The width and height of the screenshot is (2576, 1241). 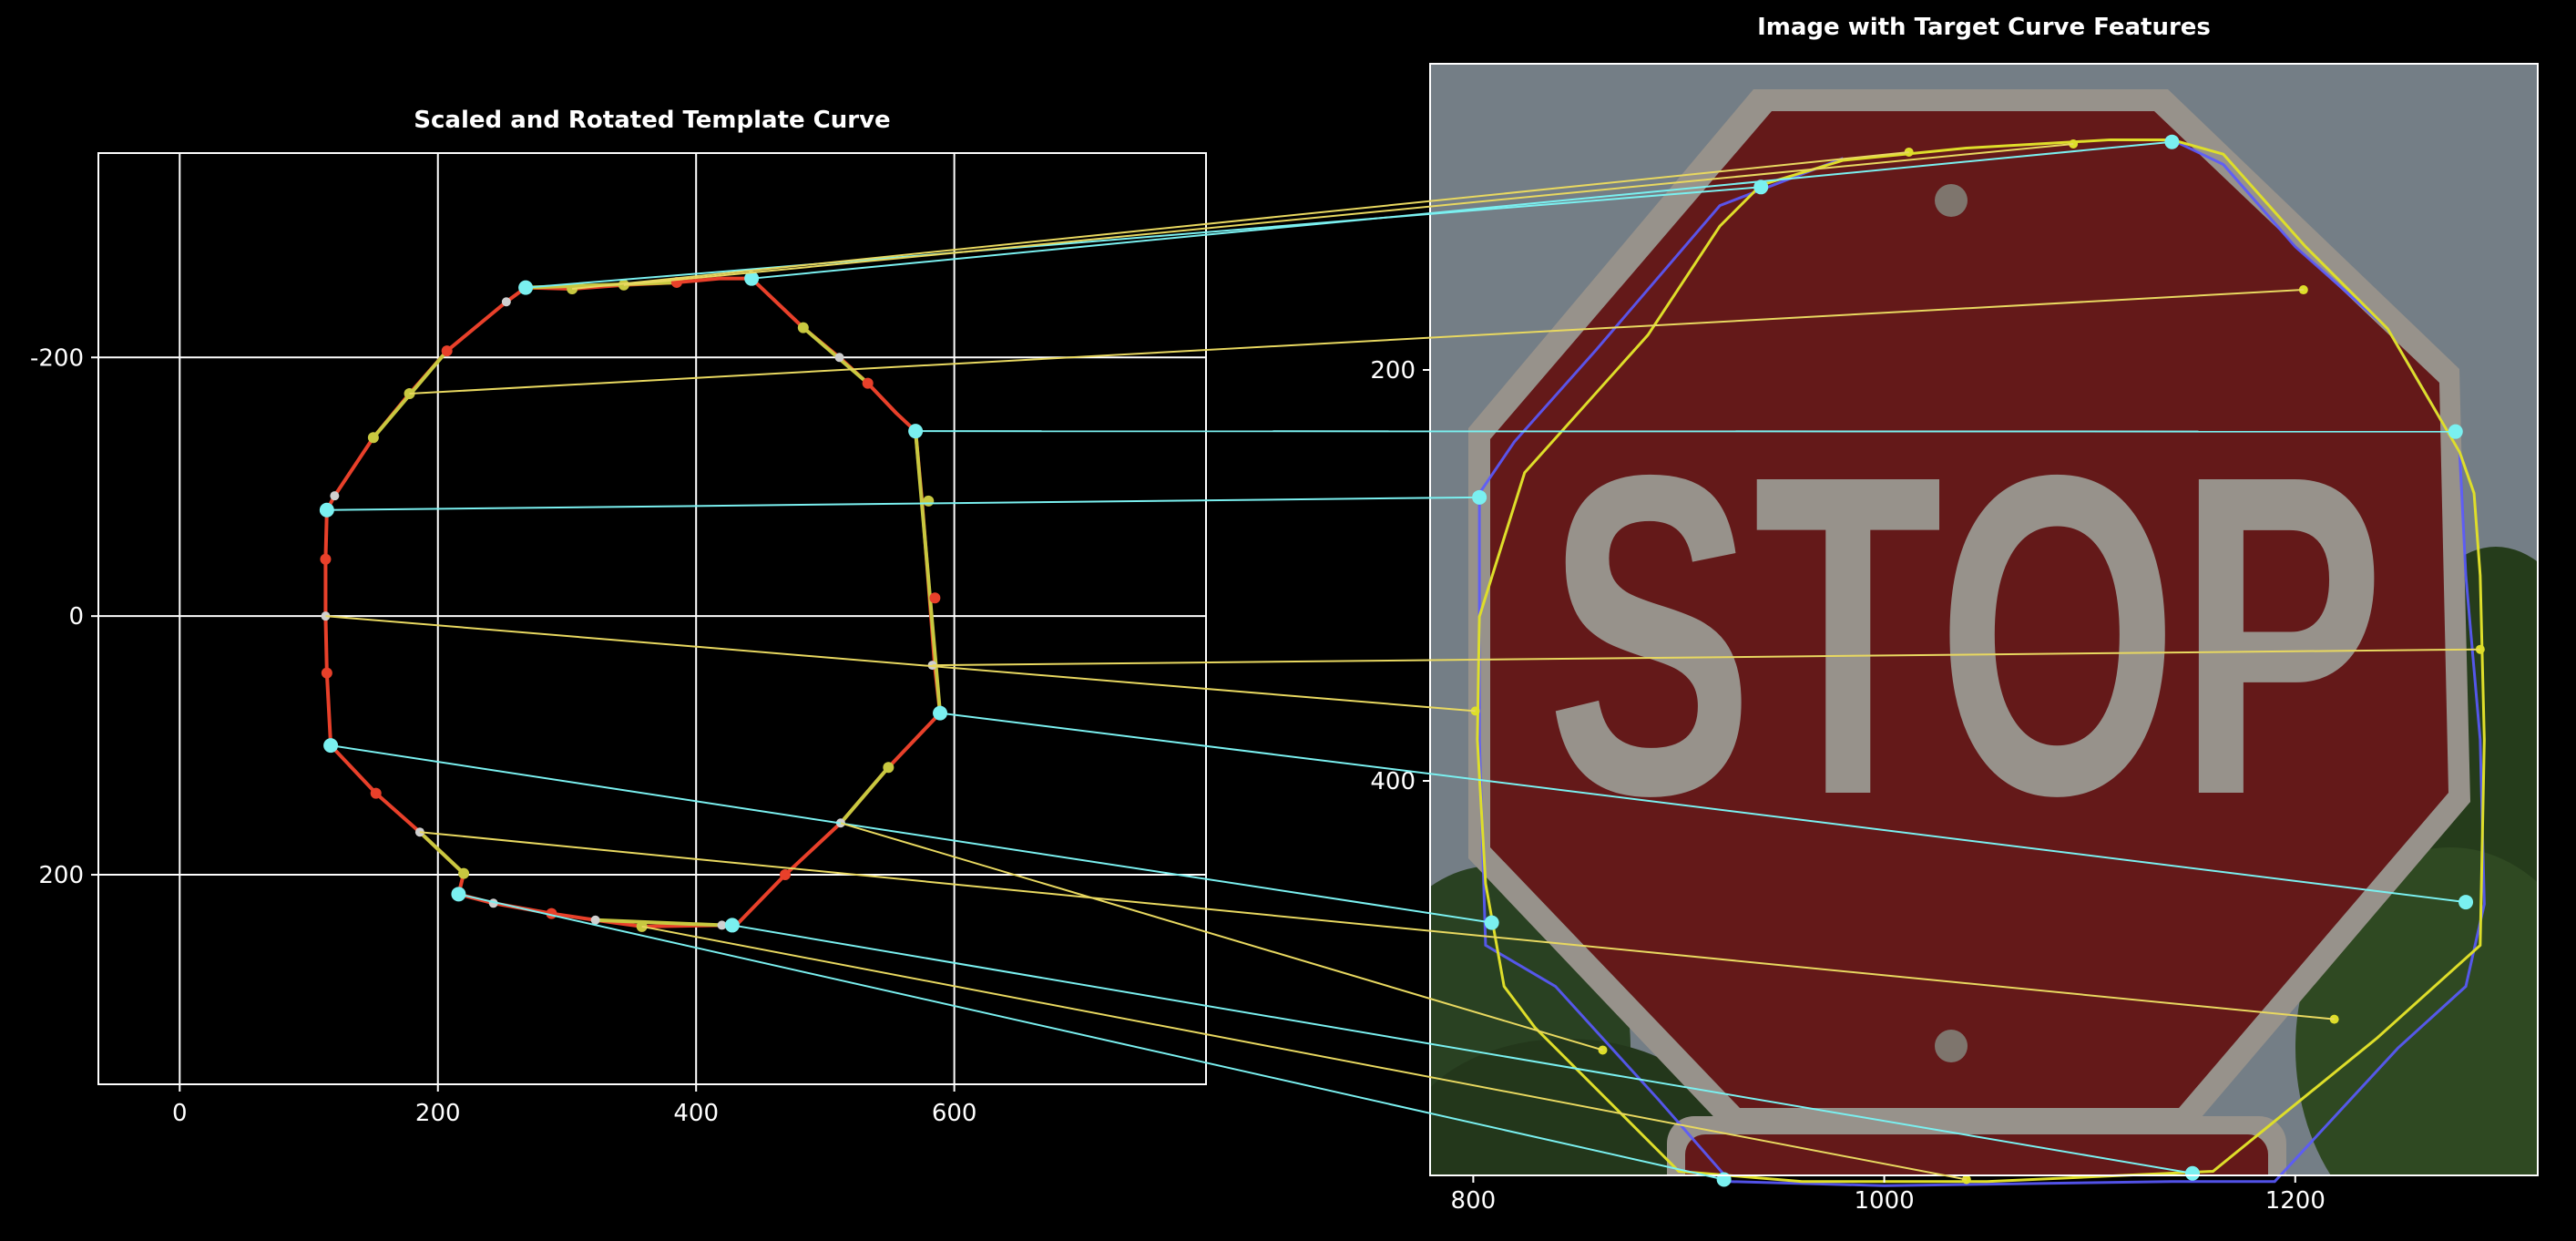 I want to click on template-ytick-label: 0, so click(x=76, y=617).